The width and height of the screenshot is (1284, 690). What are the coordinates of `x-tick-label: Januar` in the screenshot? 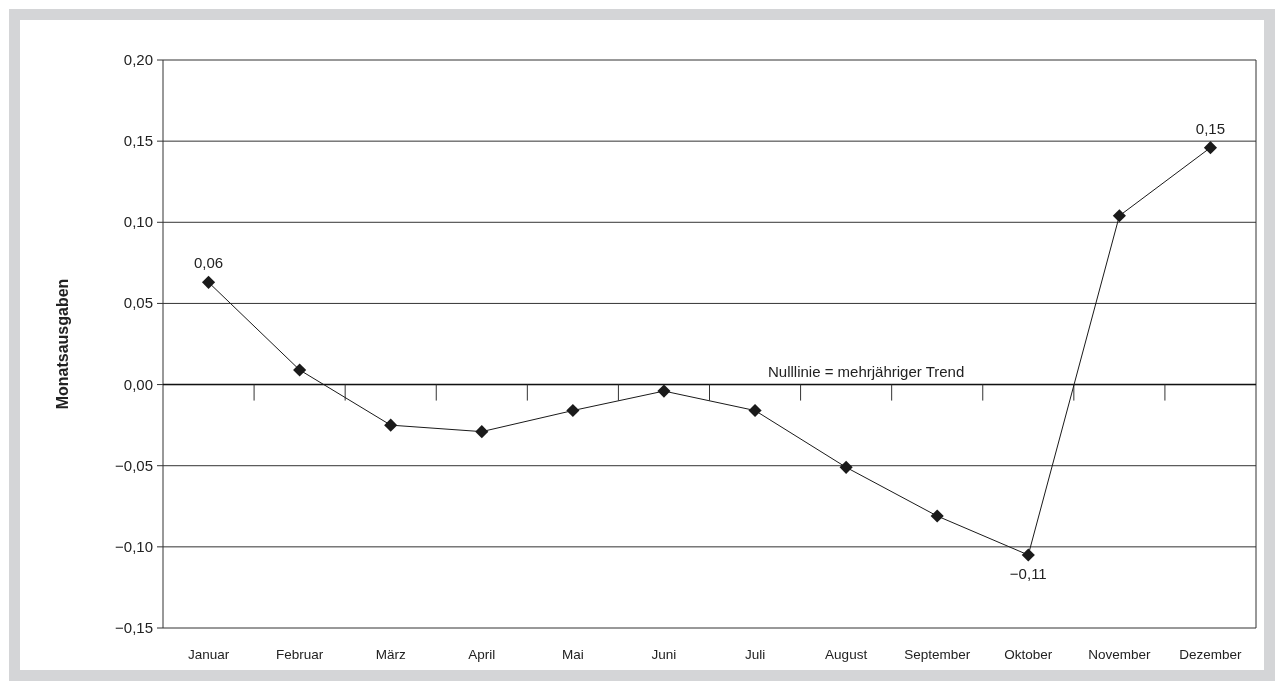 It's located at (208, 654).